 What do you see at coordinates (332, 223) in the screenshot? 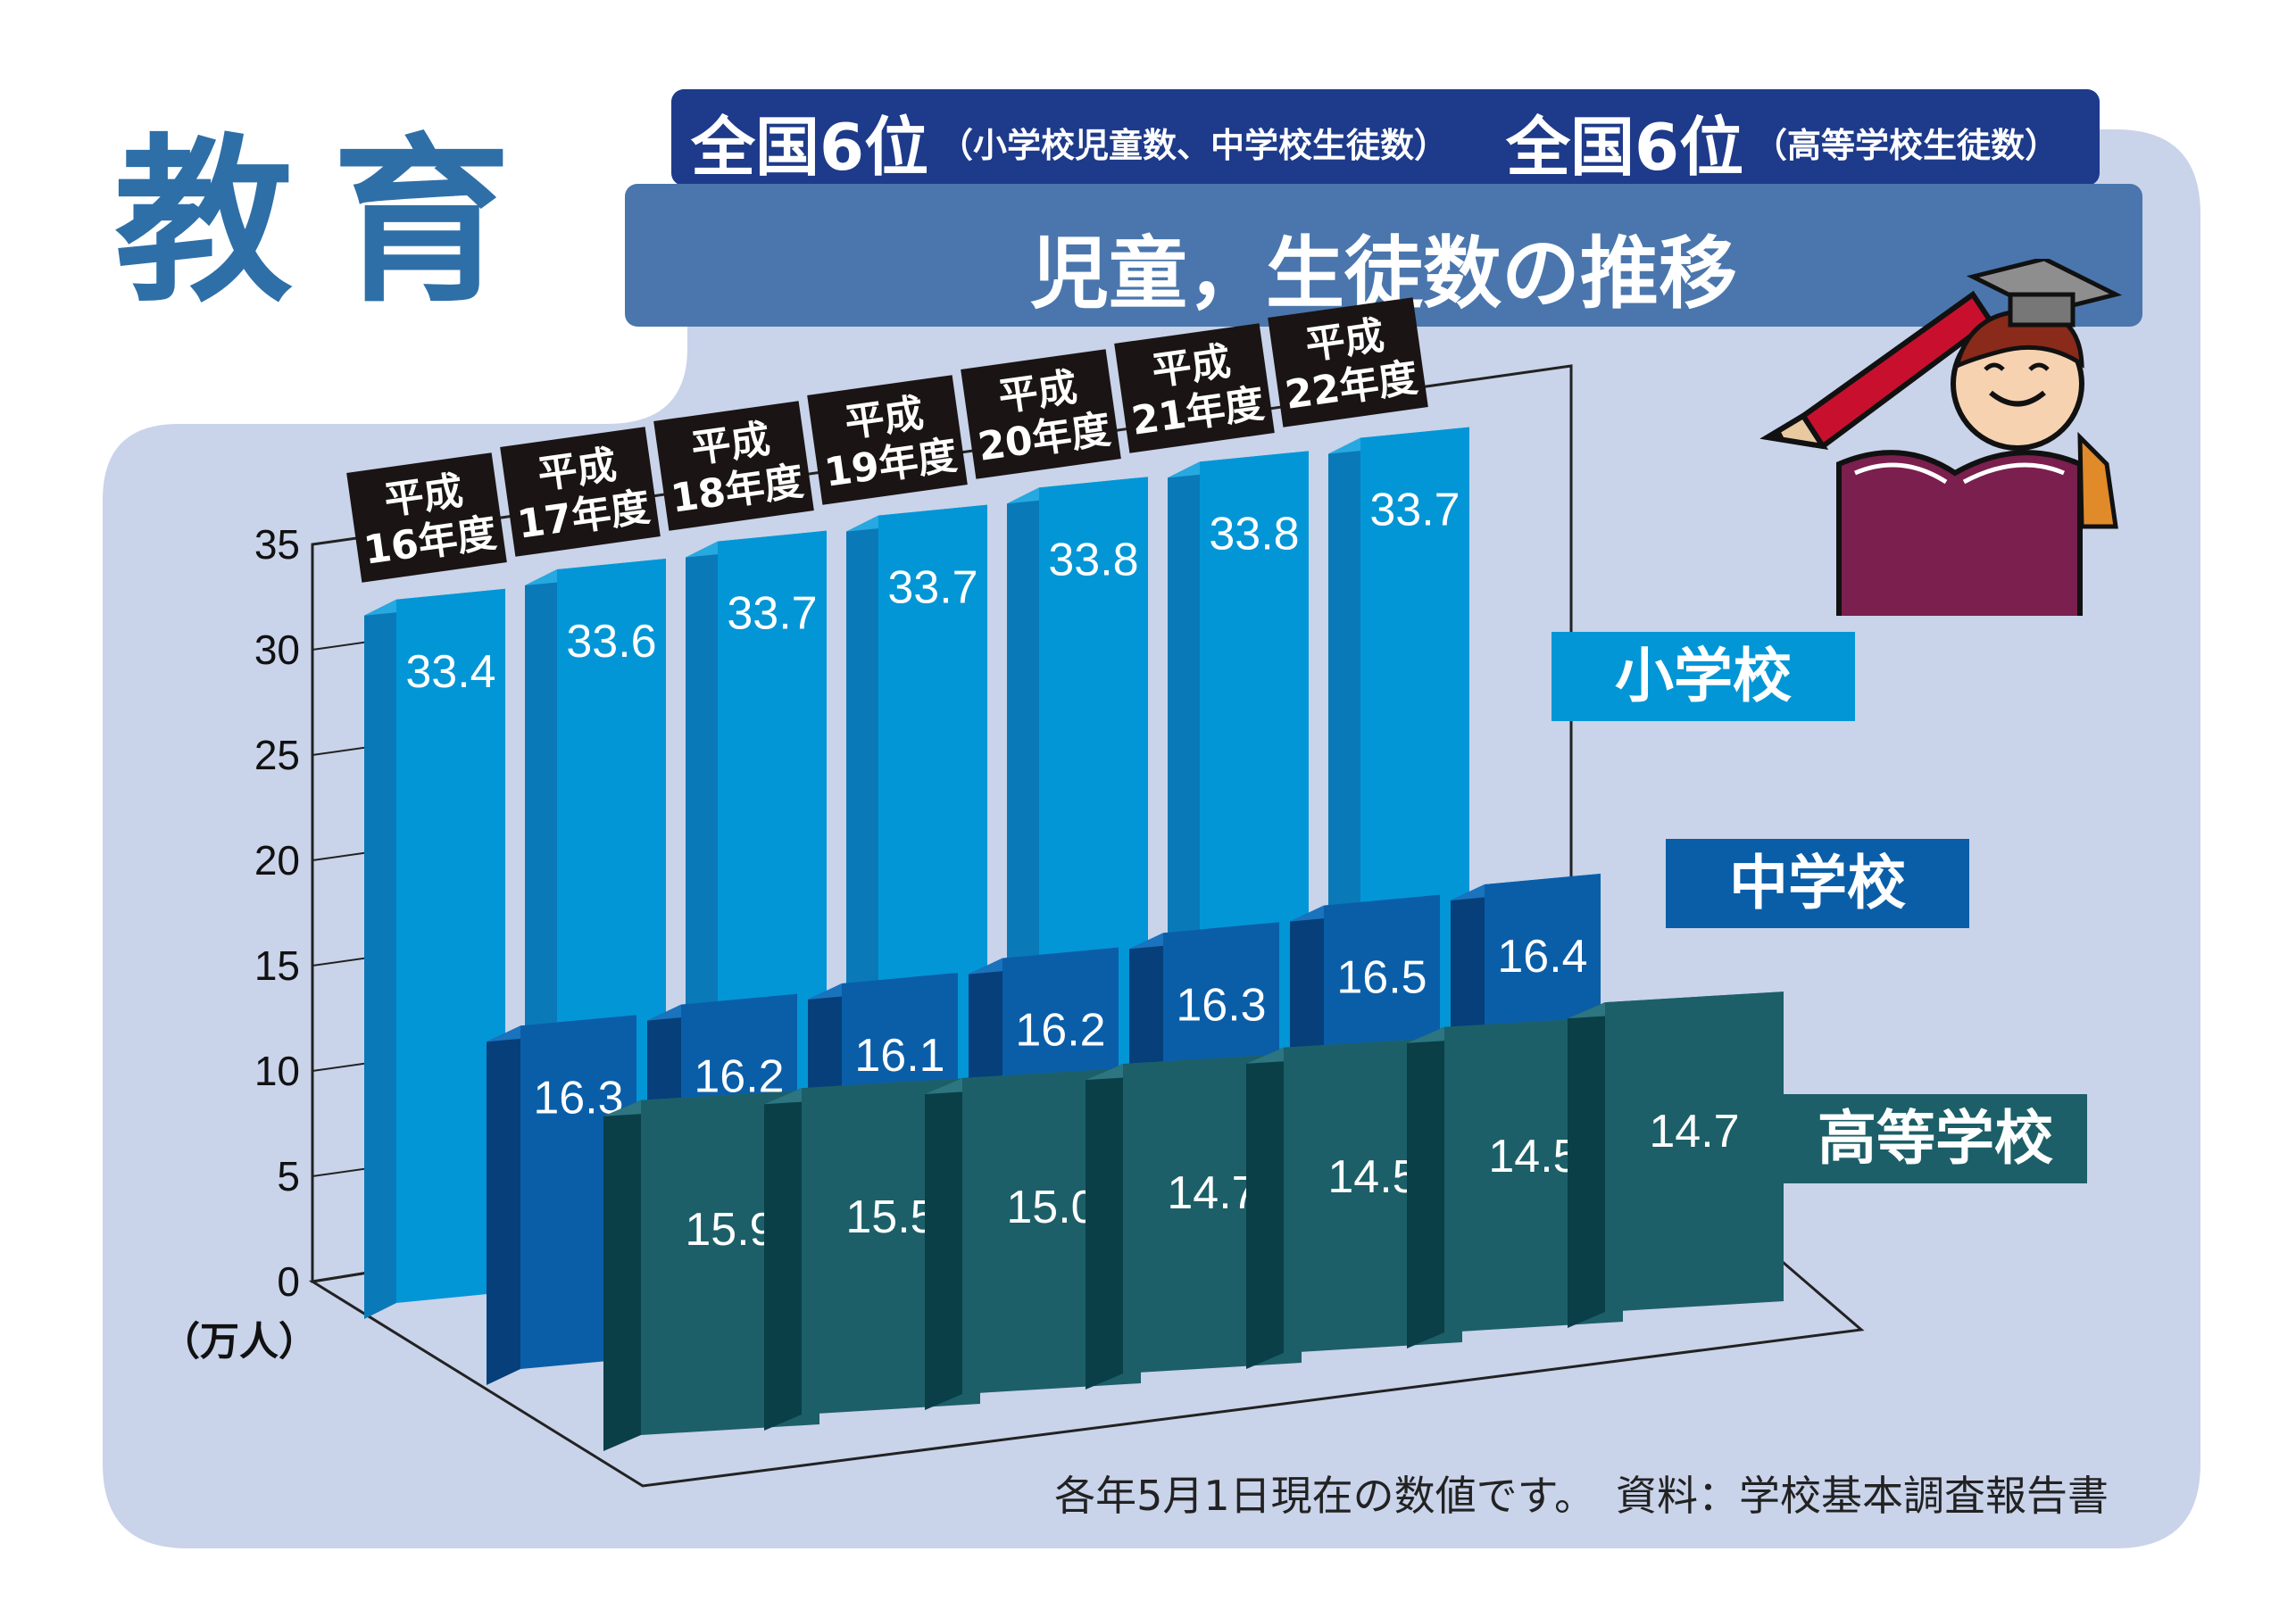
I see `section-title: 教育` at bounding box center [332, 223].